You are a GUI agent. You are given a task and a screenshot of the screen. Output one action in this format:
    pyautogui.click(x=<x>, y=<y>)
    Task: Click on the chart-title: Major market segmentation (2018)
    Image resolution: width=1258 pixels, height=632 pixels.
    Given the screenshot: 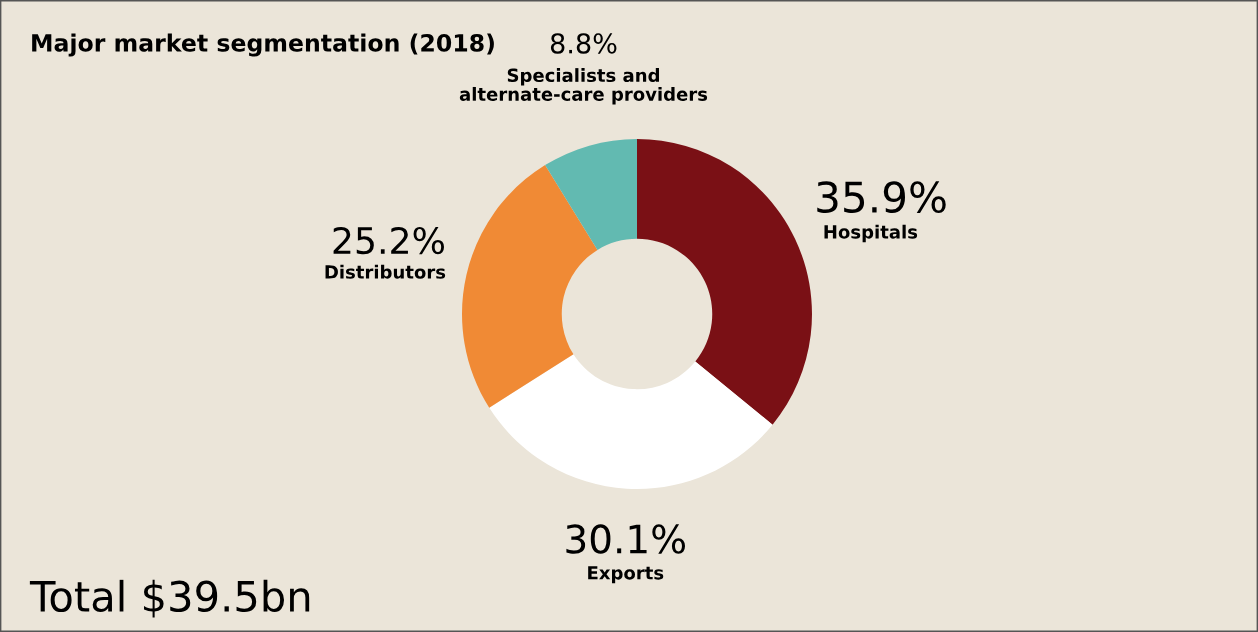 What is the action you would take?
    pyautogui.click(x=263, y=45)
    